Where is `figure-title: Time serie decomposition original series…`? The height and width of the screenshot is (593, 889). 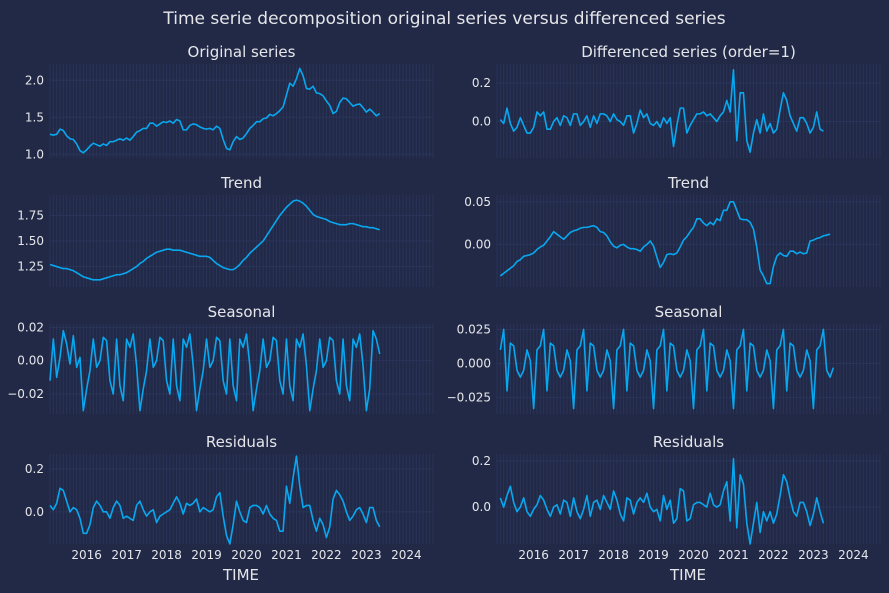 figure-title: Time serie decomposition original series… is located at coordinates (443, 19).